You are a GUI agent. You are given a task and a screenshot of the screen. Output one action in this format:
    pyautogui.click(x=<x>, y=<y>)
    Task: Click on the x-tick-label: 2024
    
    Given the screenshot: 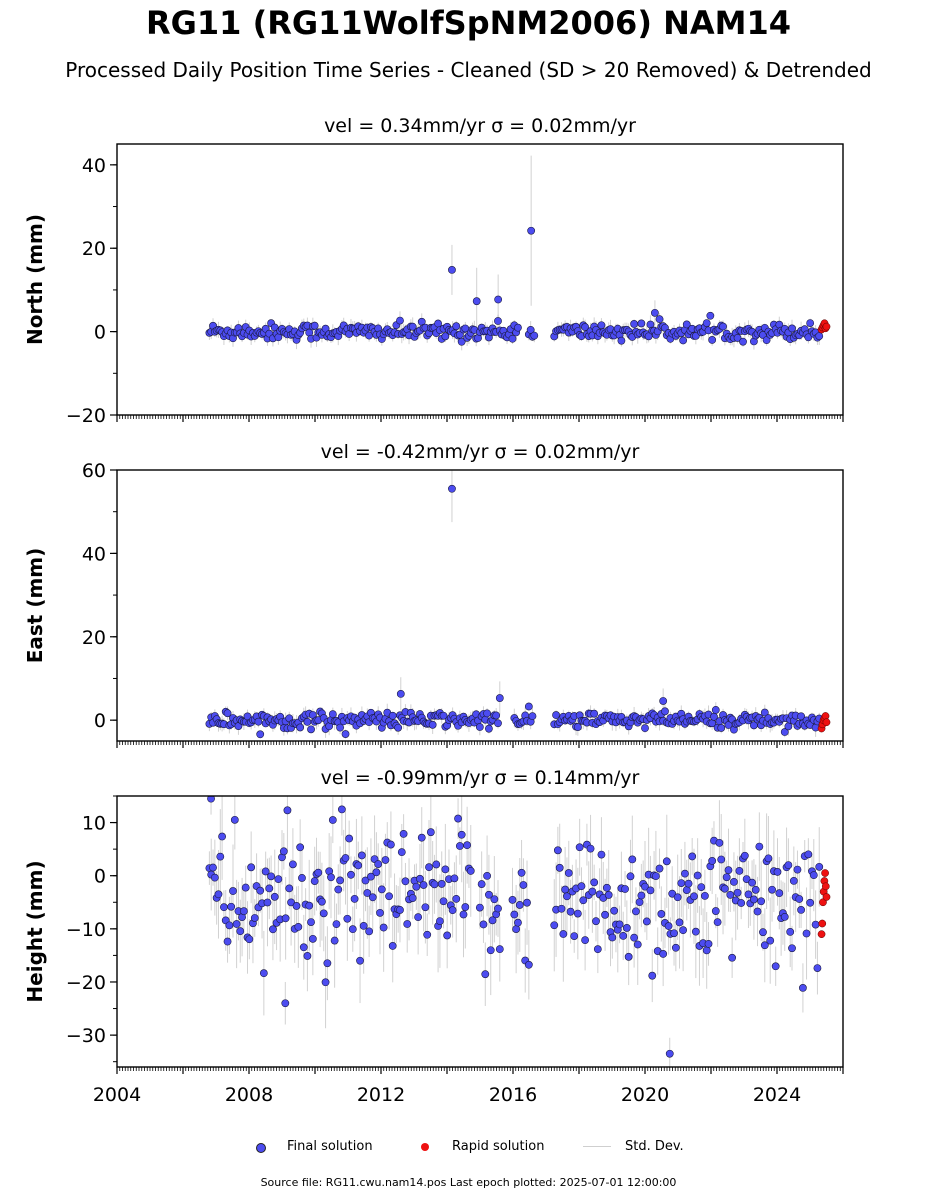 What is the action you would take?
    pyautogui.click(x=777, y=1095)
    